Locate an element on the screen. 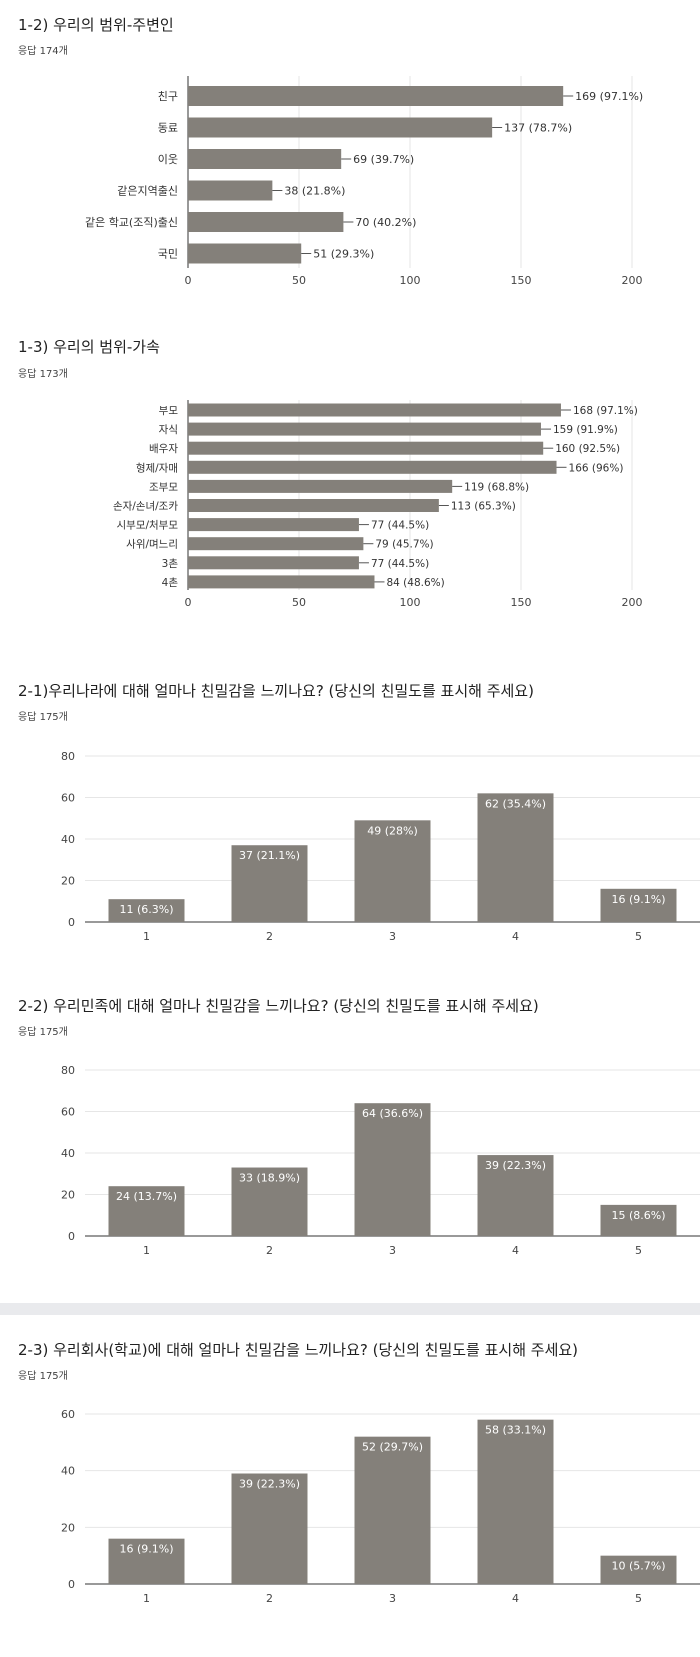 This screenshot has height=1657, width=700. data-label: 160 (92.5%) is located at coordinates (587, 449).